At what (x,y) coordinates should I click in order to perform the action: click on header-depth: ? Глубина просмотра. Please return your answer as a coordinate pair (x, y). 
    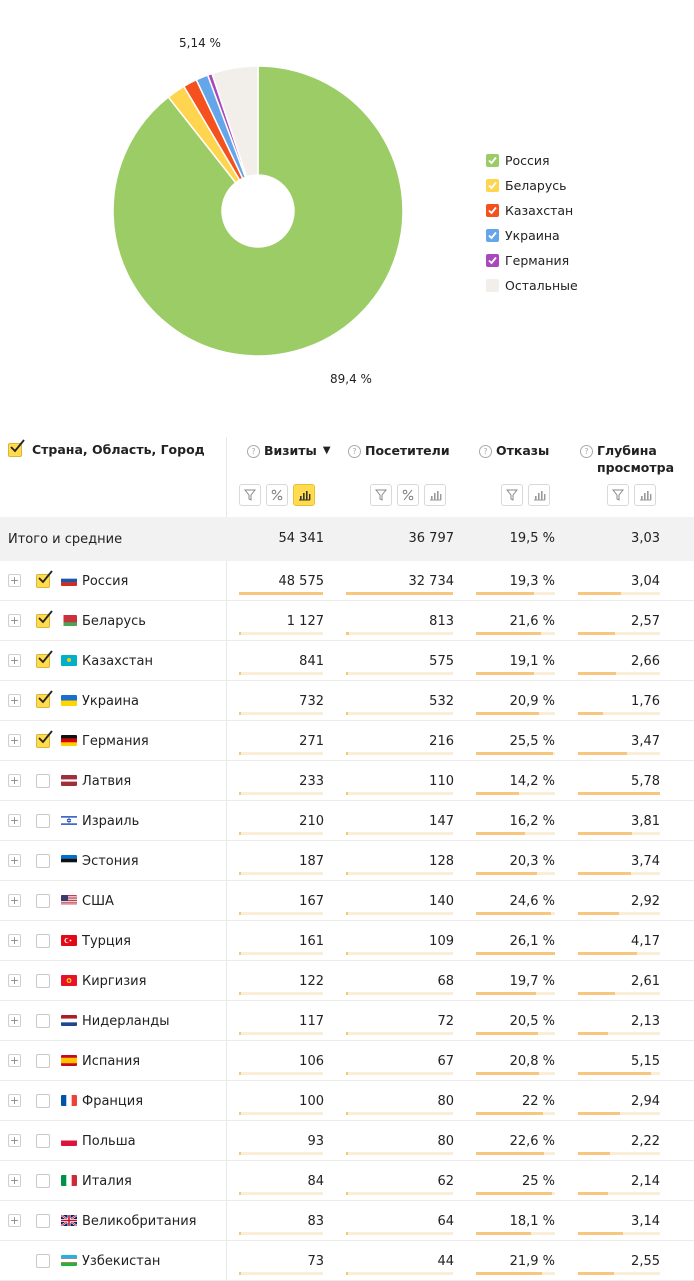
    Looking at the image, I should click on (630, 459).